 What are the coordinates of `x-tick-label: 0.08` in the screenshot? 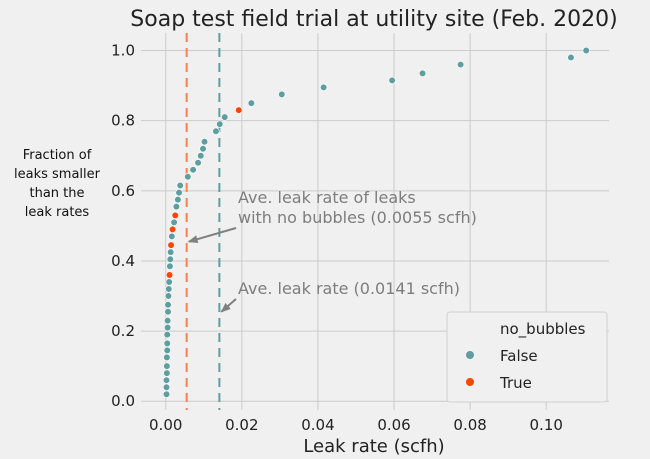 It's located at (469, 425).